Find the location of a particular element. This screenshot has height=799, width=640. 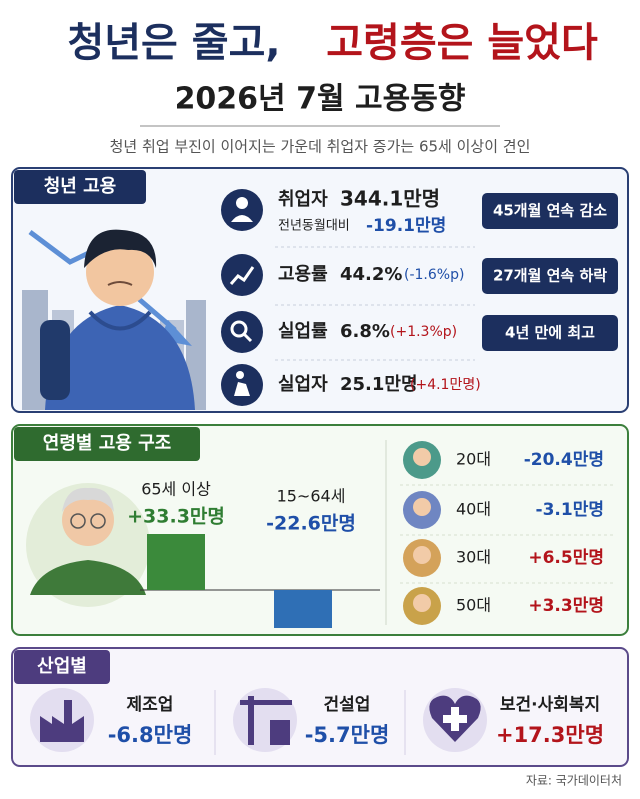

age-label: 30대 is located at coordinates (473, 557).